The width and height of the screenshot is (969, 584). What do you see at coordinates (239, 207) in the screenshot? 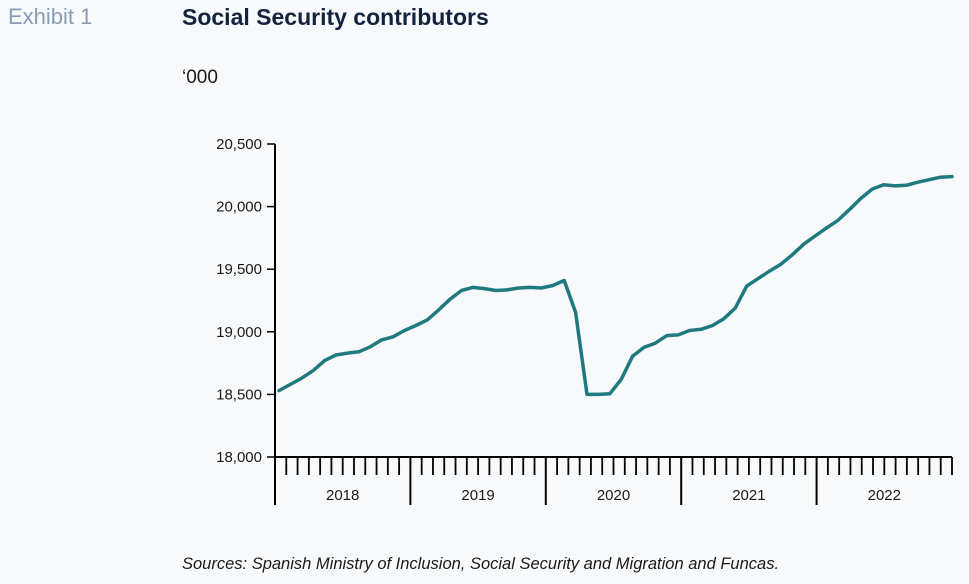
I see `y-tick-label: 20,000` at bounding box center [239, 207].